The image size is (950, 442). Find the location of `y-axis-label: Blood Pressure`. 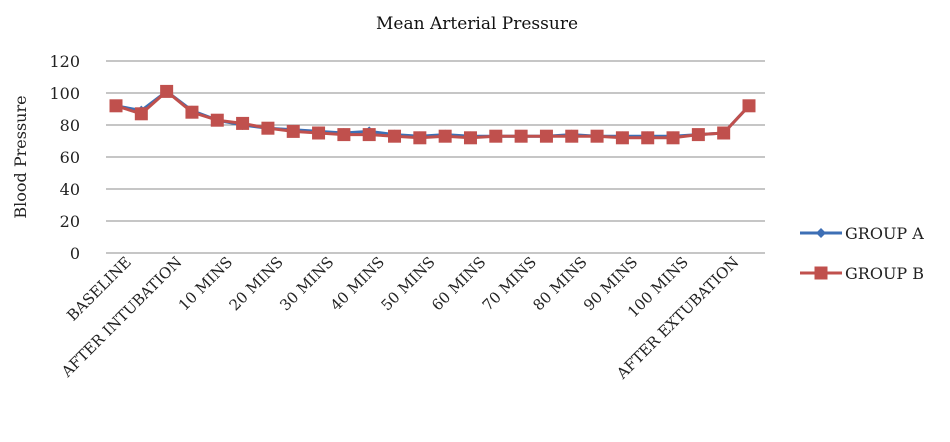

y-axis-label: Blood Pressure is located at coordinates (20, 156).